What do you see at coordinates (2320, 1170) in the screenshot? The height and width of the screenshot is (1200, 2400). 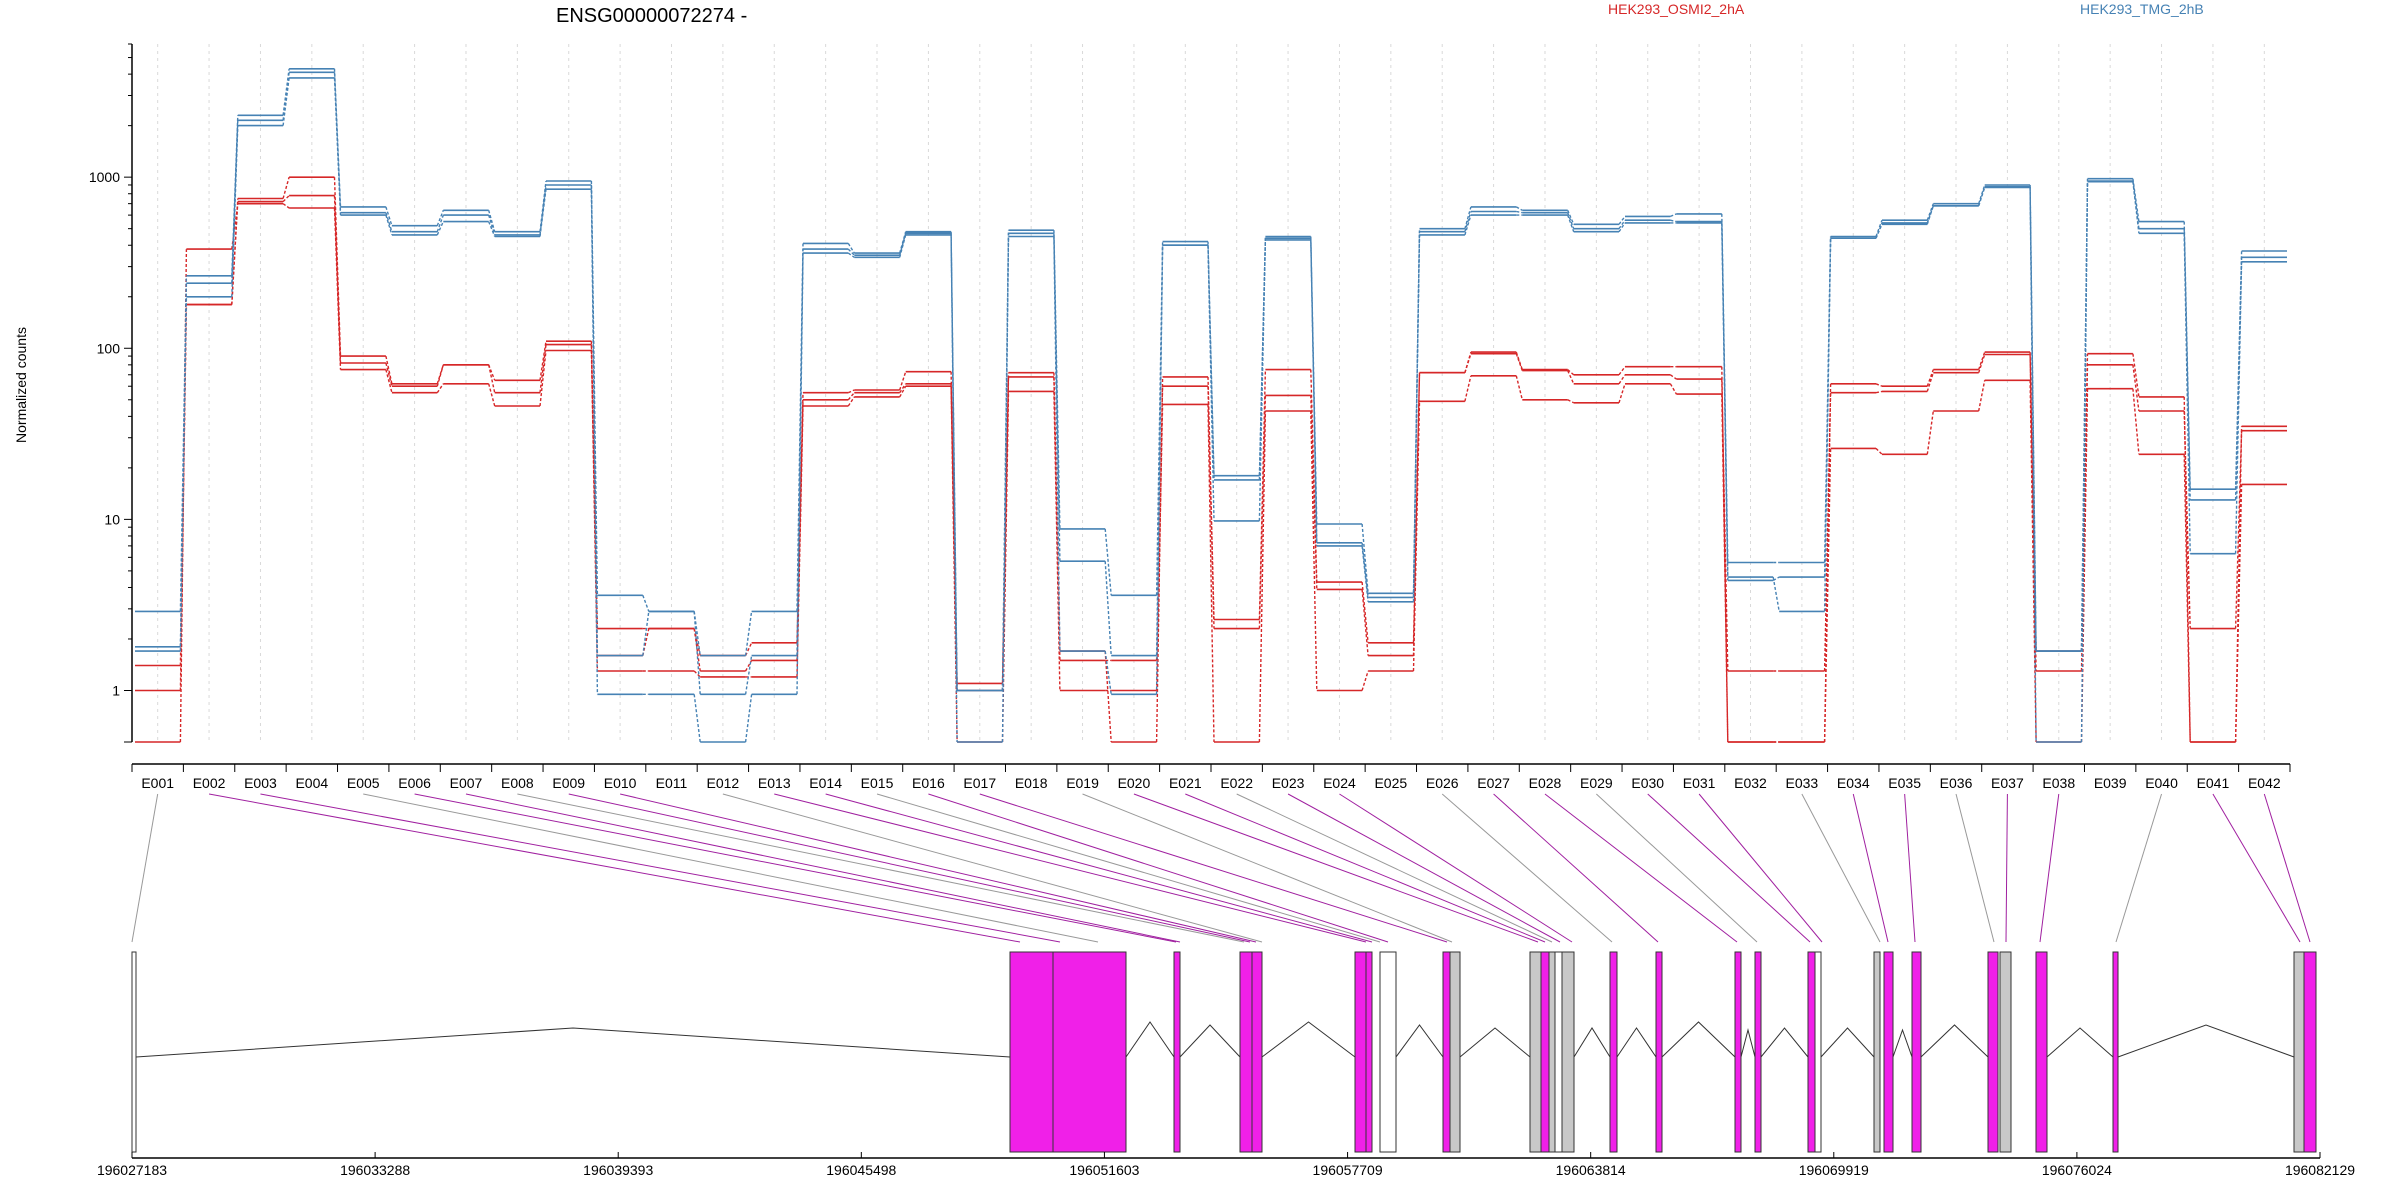 I see `genomic-tick-label: 196082129` at bounding box center [2320, 1170].